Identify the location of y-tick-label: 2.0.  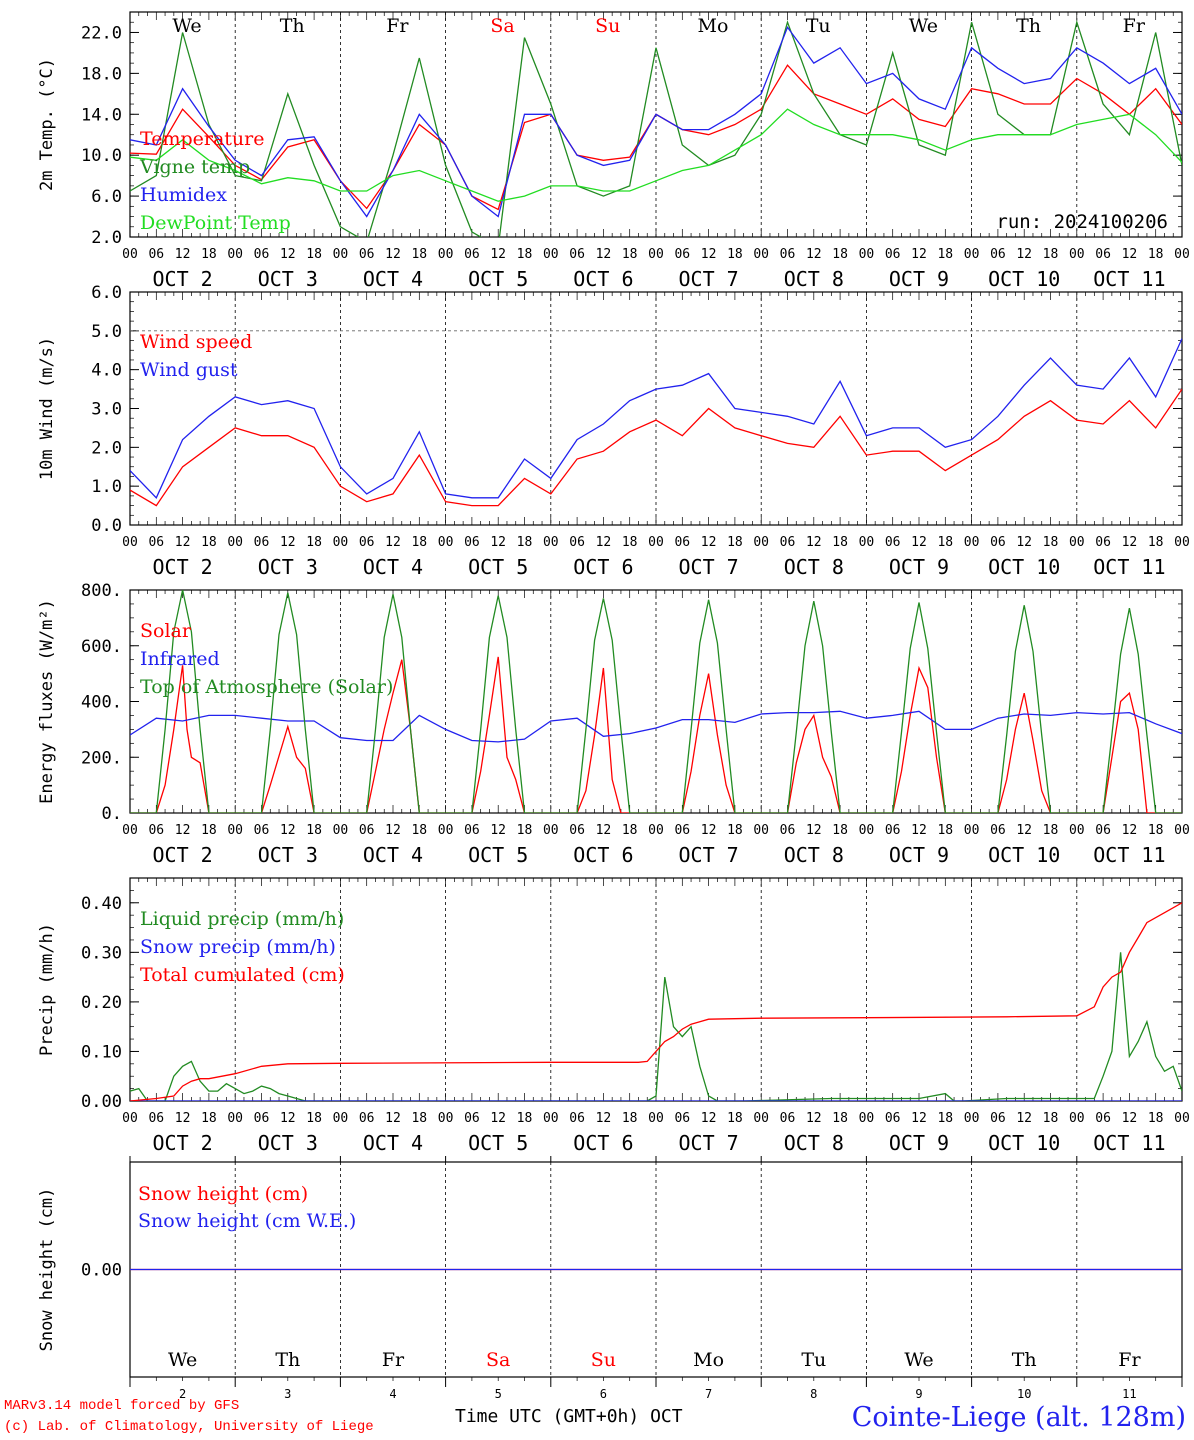
(106, 448).